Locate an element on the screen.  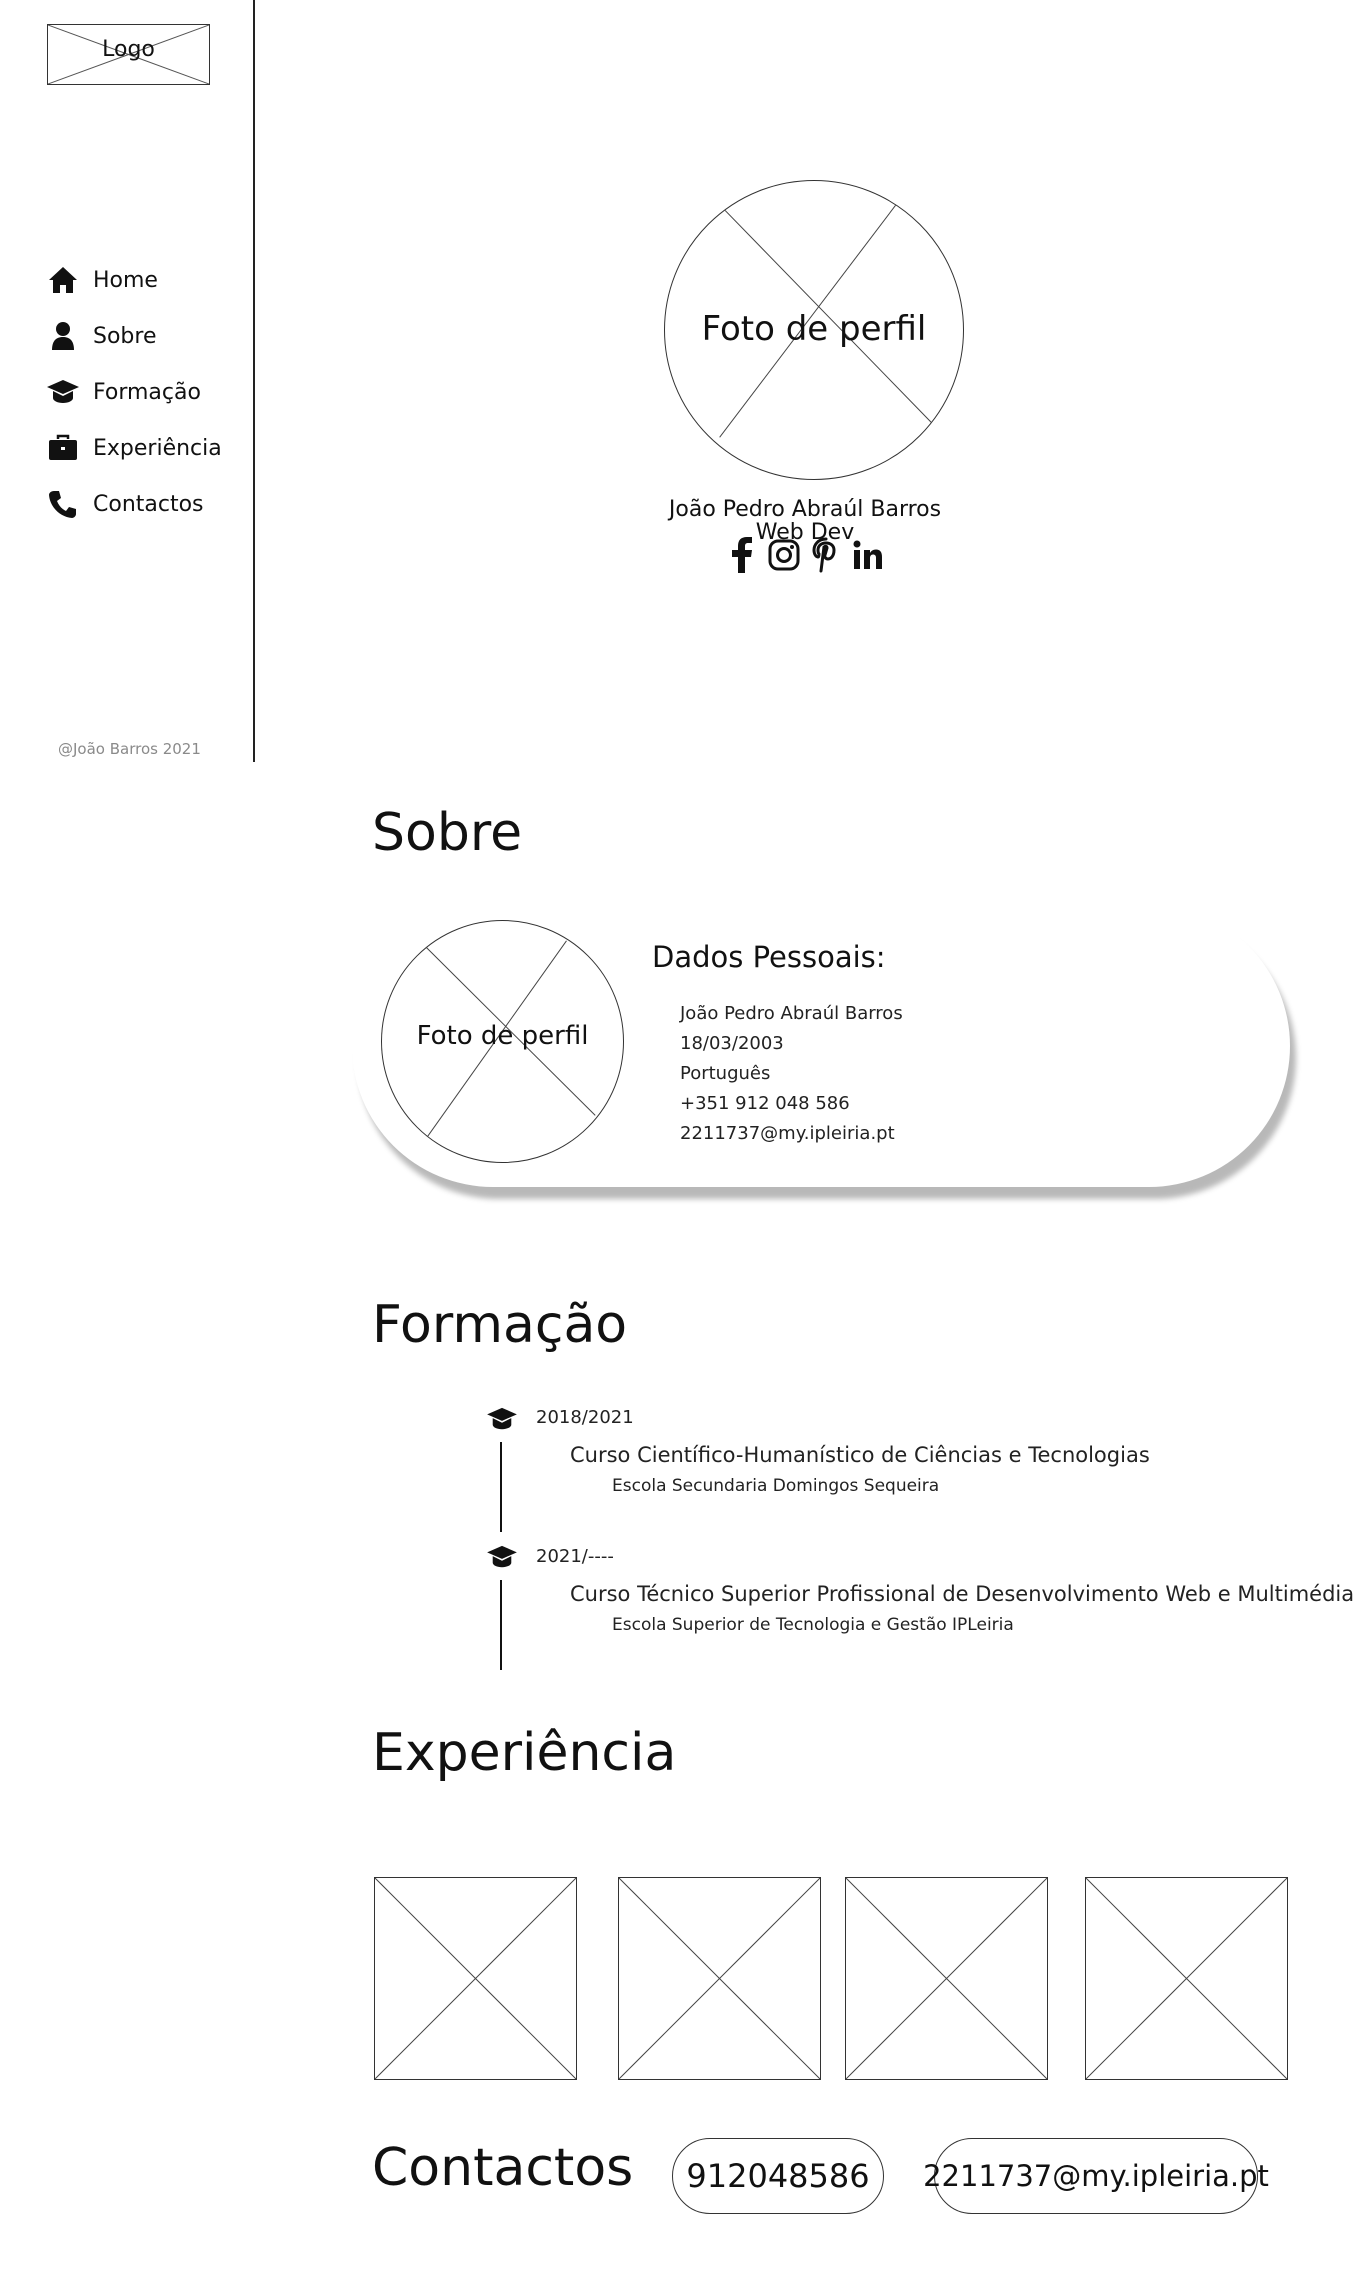
dados-email: 2211737@my.ipleiria.pt is located at coordinates (787, 1133).